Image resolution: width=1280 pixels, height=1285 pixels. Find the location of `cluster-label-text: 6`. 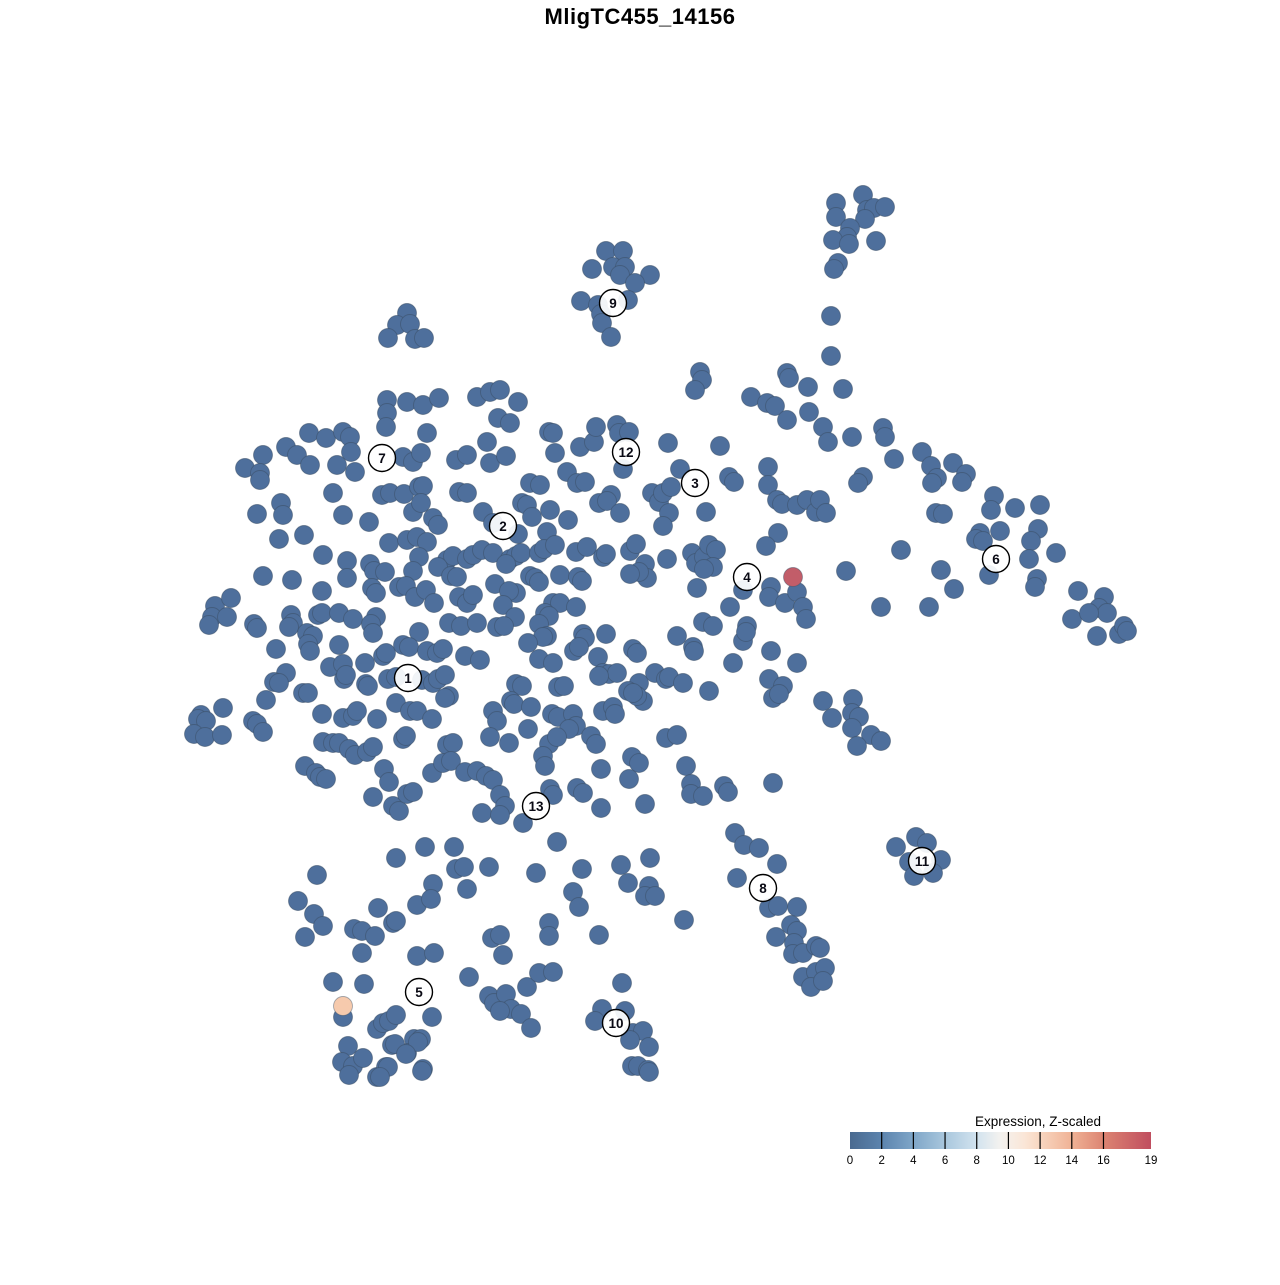

cluster-label-text: 6 is located at coordinates (996, 559).